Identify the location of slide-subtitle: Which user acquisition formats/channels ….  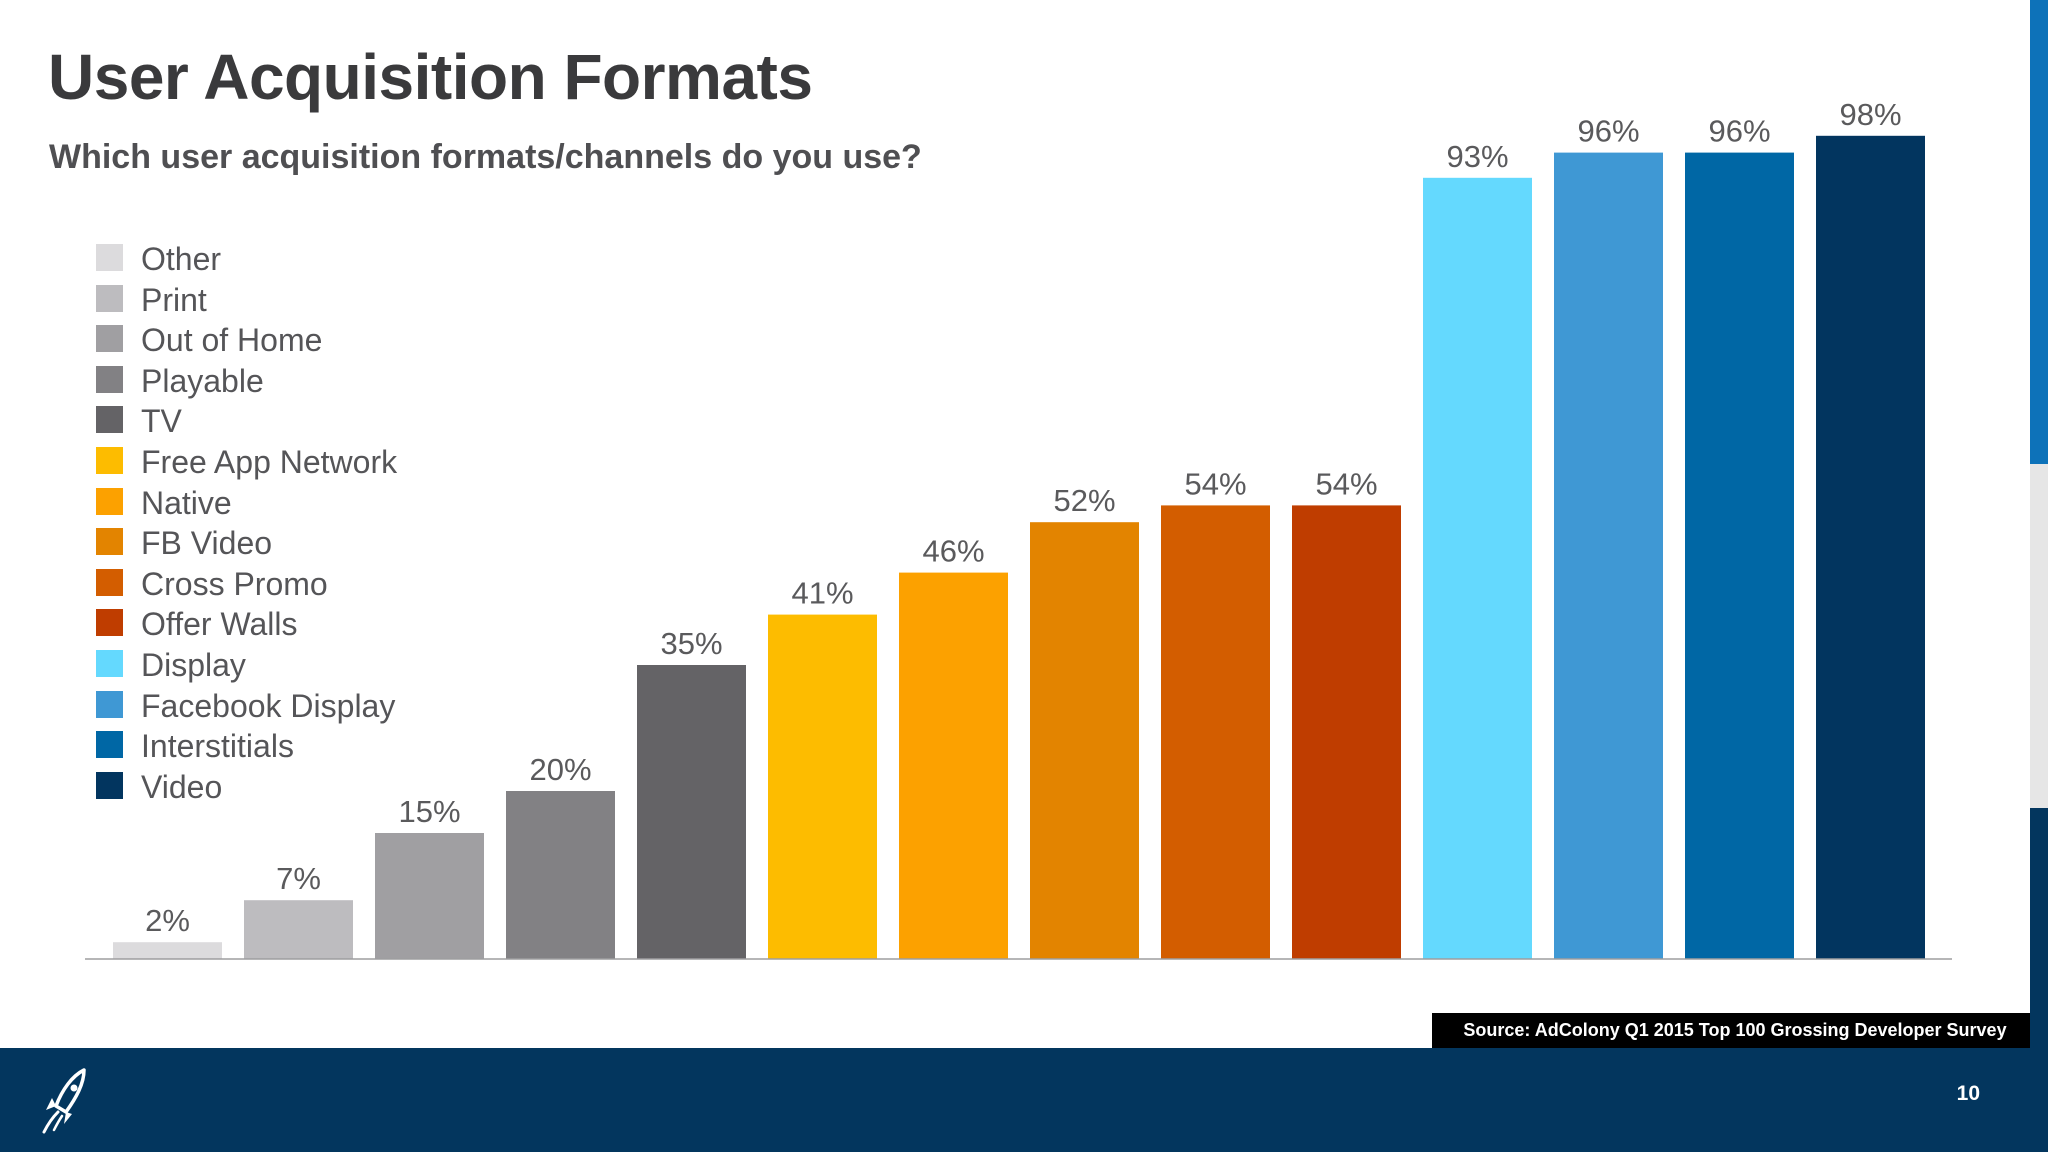
(485, 157).